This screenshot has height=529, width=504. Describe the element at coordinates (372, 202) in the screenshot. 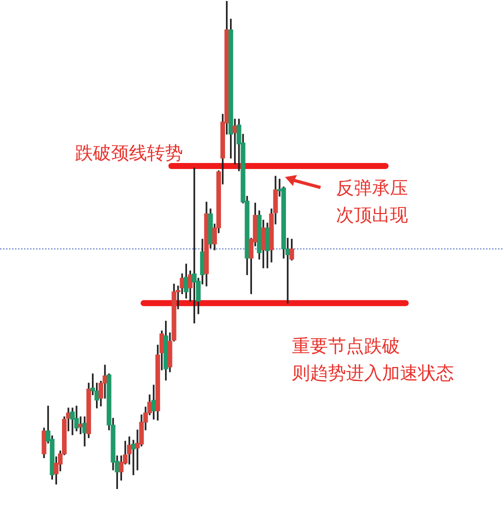

I see `text: 反弹承压次顶出现` at that location.